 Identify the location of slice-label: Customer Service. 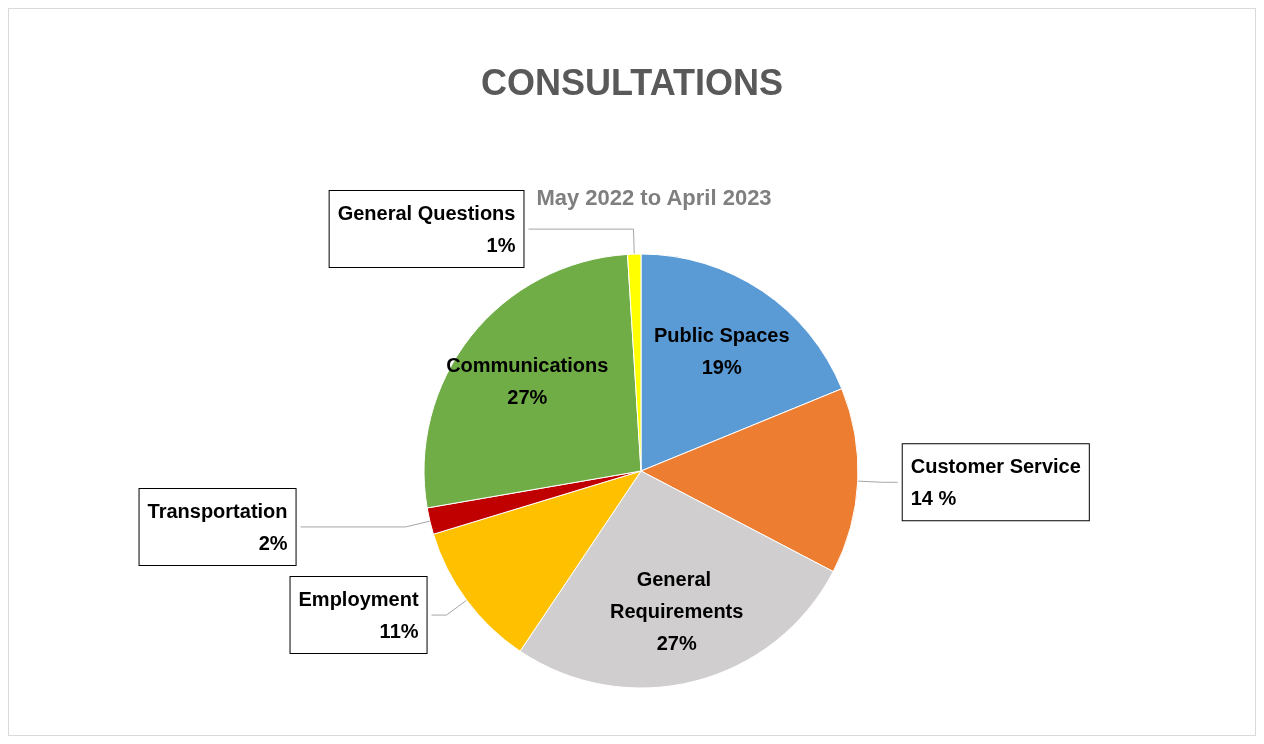
(995, 466).